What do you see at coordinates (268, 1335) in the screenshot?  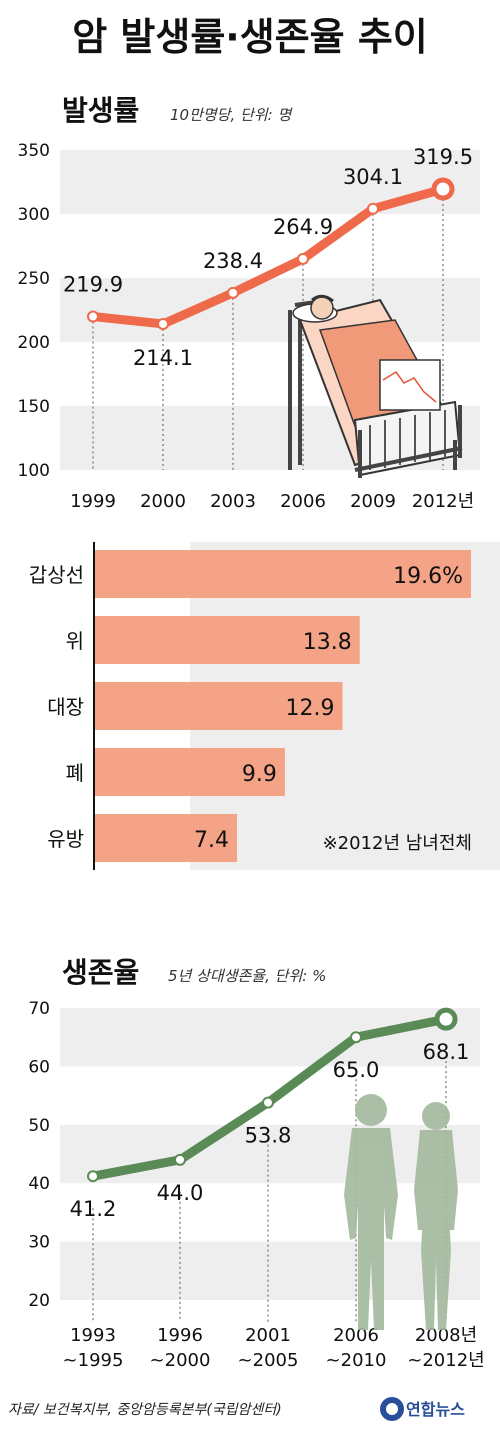 I see `x-tick-label: 2001` at bounding box center [268, 1335].